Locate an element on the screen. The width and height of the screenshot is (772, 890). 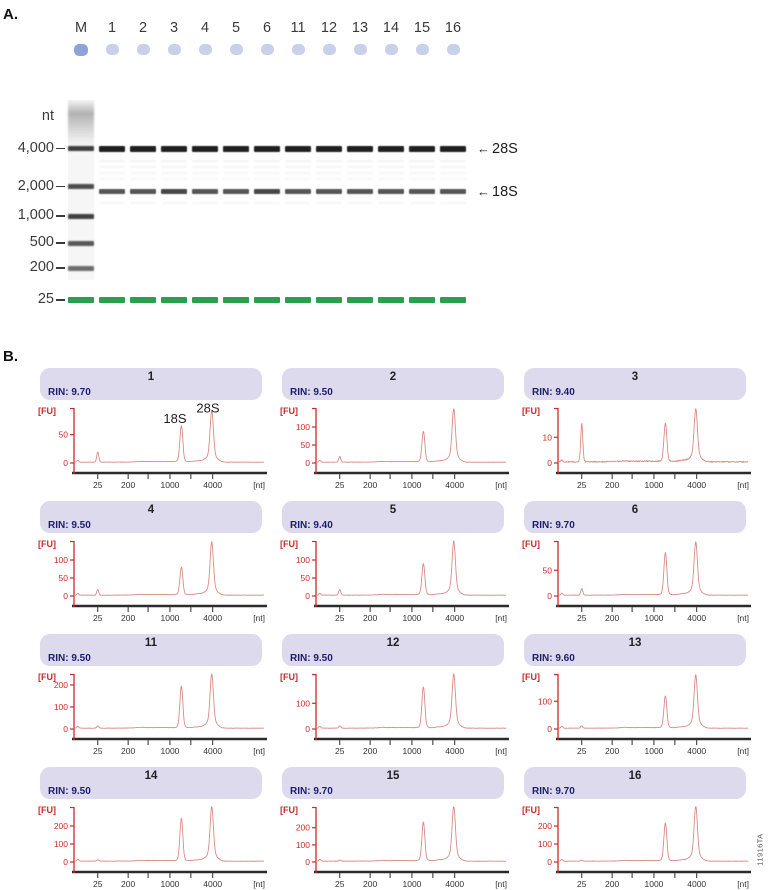
marker-lower-band is located at coordinates (81, 300).